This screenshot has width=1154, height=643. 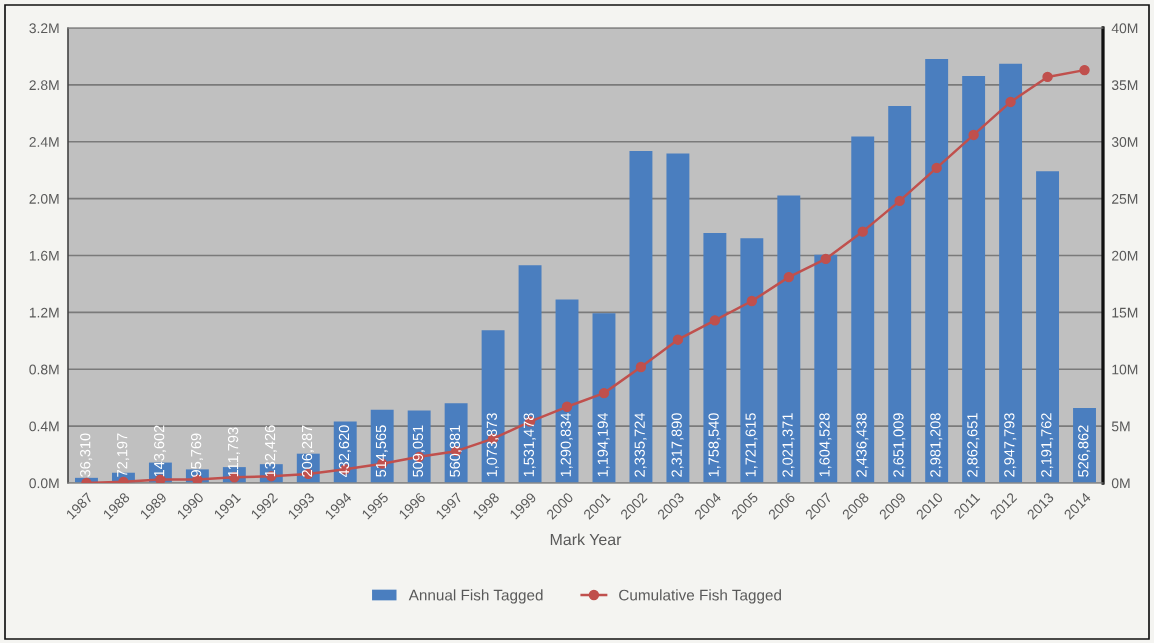 I want to click on legend-label: Annual Fish Tagged, so click(x=475, y=596).